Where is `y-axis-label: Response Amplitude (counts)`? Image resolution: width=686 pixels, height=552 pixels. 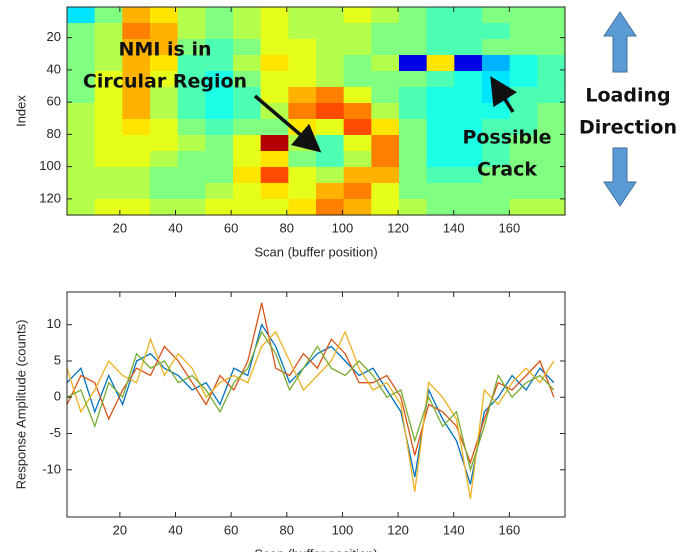 y-axis-label: Response Amplitude (counts) is located at coordinates (20, 405).